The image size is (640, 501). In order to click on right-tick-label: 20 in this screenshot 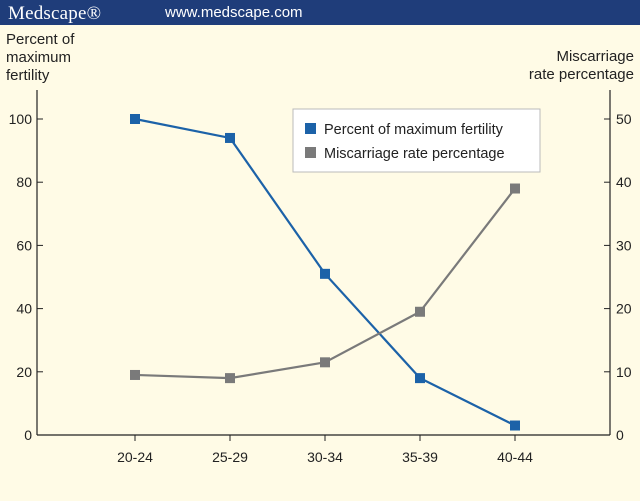, I will do `click(624, 309)`.